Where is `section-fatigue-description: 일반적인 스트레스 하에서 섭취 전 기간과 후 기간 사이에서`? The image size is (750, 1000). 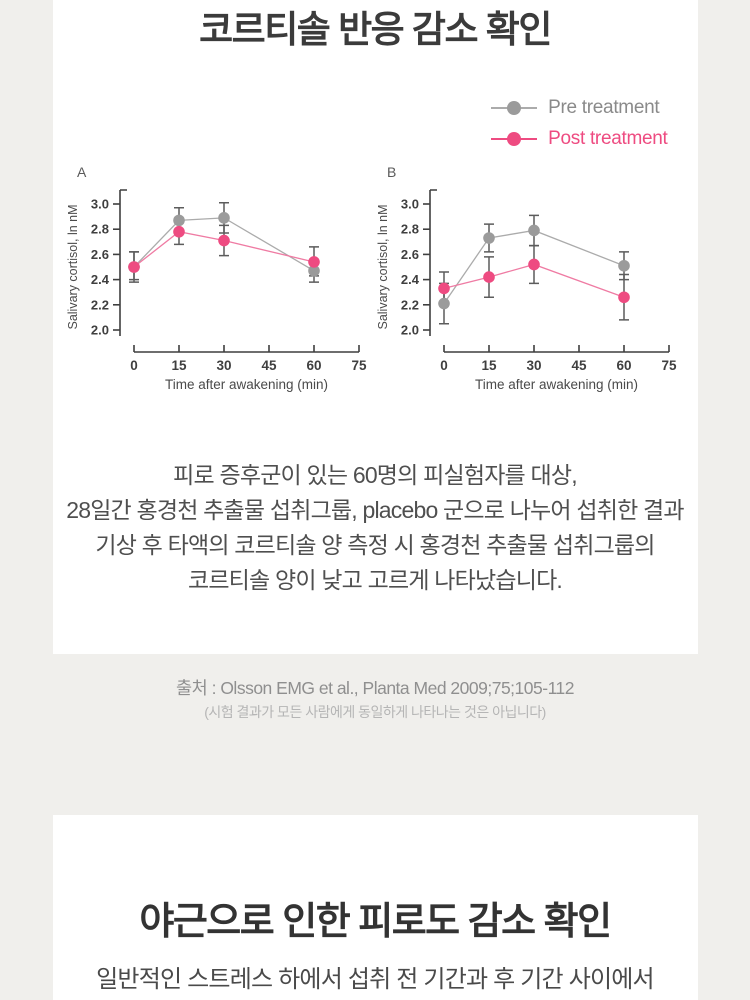
section-fatigue-description: 일반적인 스트레스 하에서 섭취 전 기간과 후 기간 사이에서 is located at coordinates (375, 979).